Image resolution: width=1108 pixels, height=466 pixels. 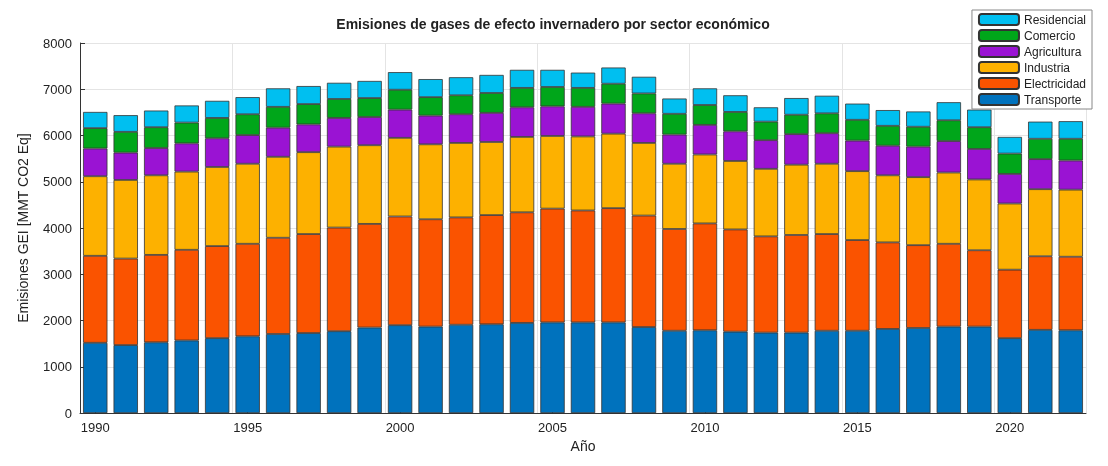 What do you see at coordinates (57, 274) in the screenshot?
I see `y-tick-label: 3000` at bounding box center [57, 274].